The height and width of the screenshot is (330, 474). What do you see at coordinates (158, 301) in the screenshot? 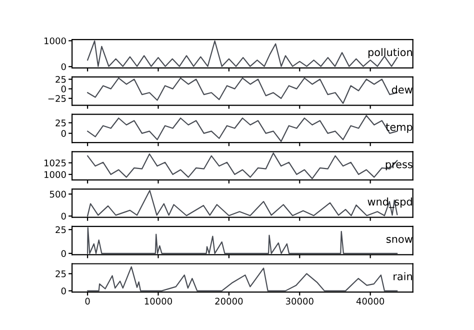
I see `x-tick-label: 10000` at bounding box center [158, 301].